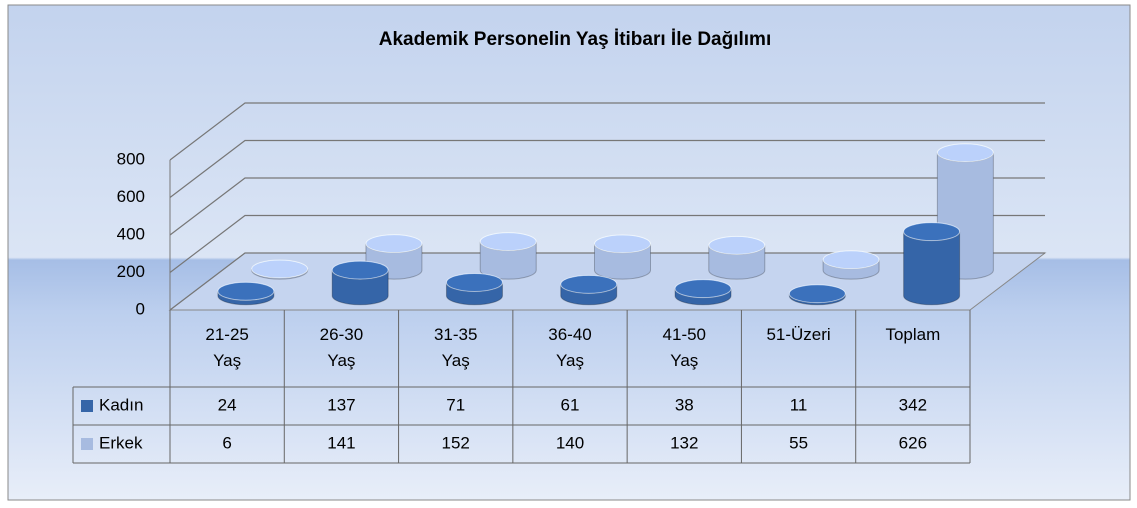 The height and width of the screenshot is (508, 1137). What do you see at coordinates (798, 442) in the screenshot?
I see `data-label: 55` at bounding box center [798, 442].